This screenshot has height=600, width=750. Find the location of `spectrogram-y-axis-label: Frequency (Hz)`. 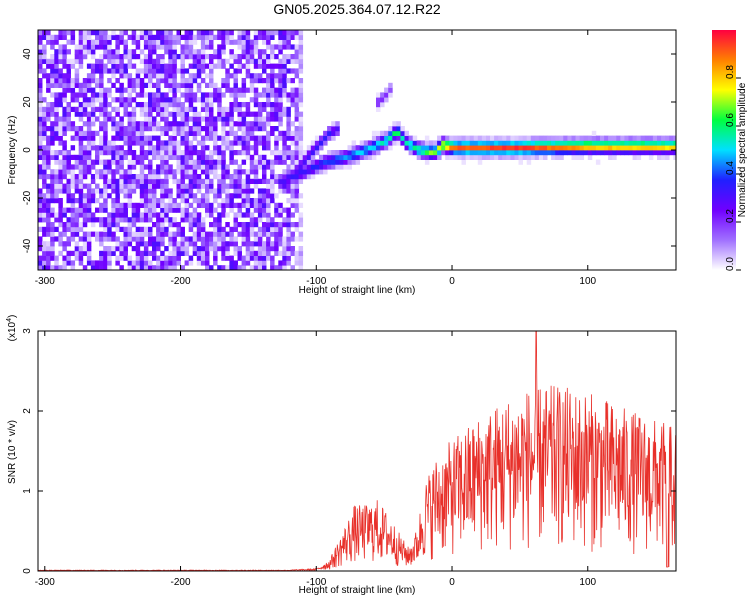

spectrogram-y-axis-label: Frequency (Hz) is located at coordinates (12, 150).